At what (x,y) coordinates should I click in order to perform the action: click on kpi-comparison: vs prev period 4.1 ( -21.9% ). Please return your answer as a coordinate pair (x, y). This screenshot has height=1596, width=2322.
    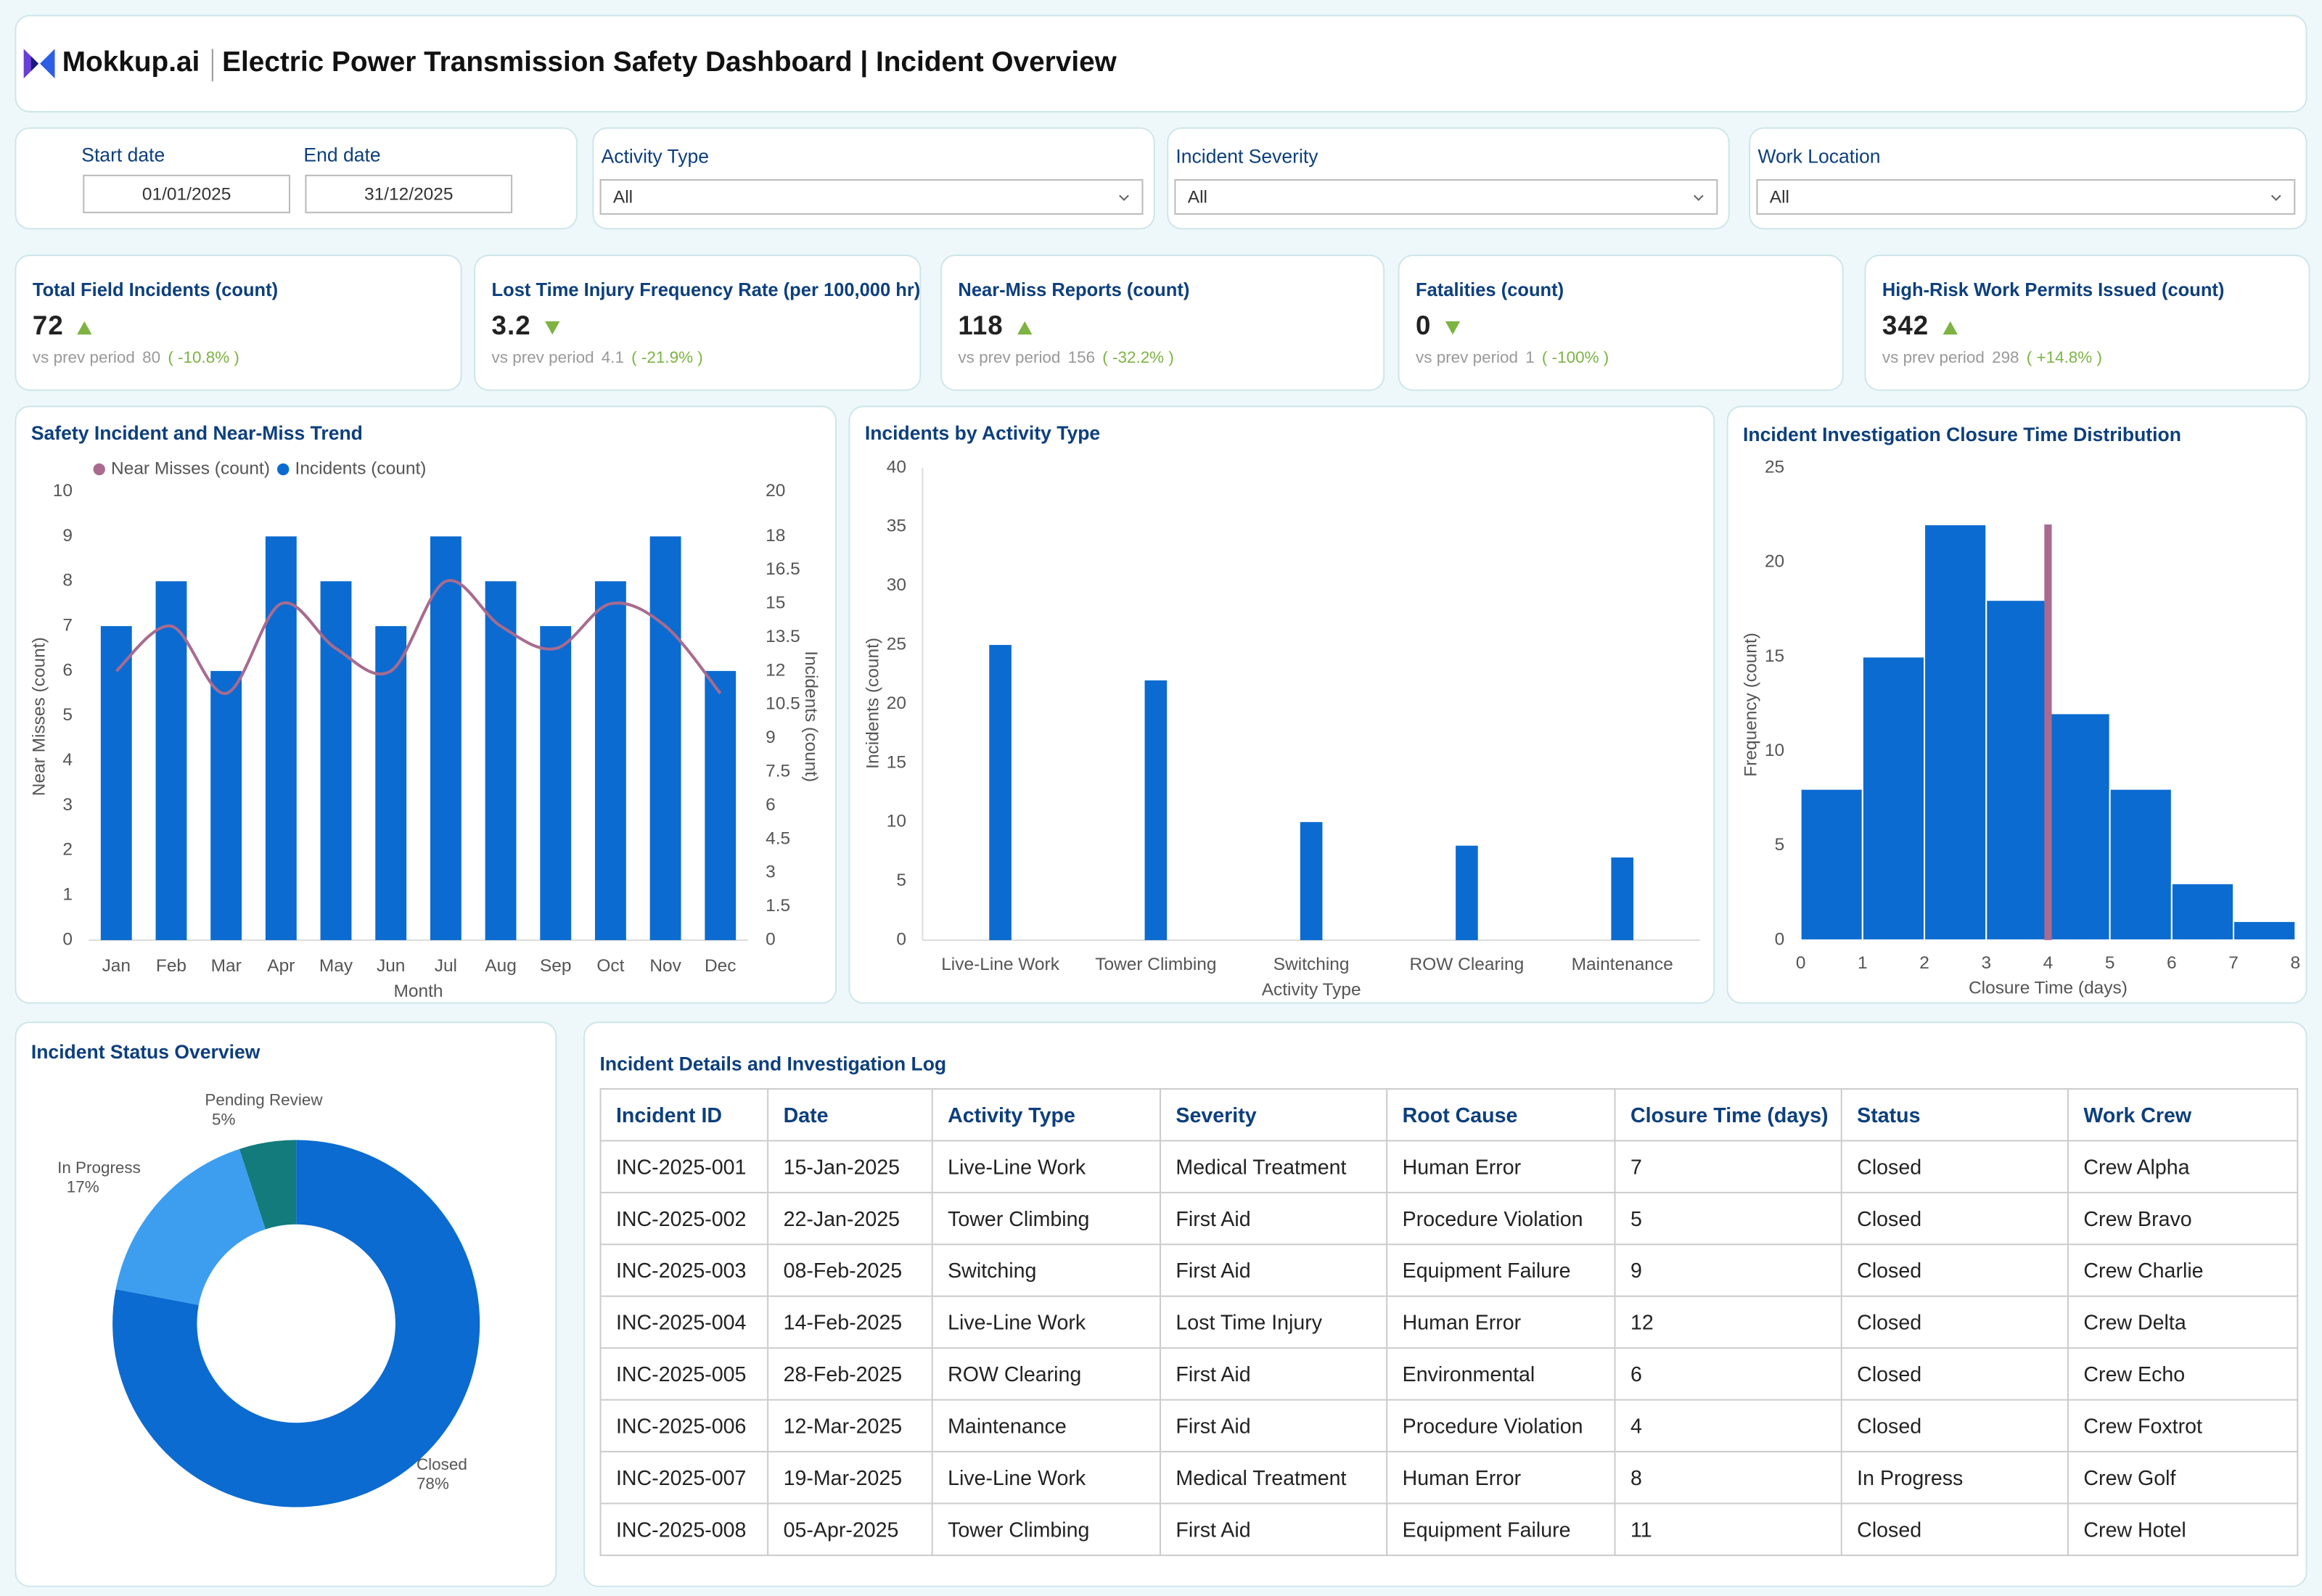
    Looking at the image, I should click on (601, 358).